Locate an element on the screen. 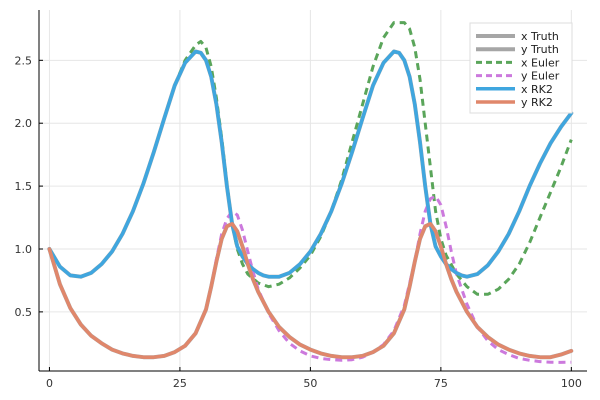 The image size is (600, 400). y-tick-label: 1.5 is located at coordinates (24, 186).